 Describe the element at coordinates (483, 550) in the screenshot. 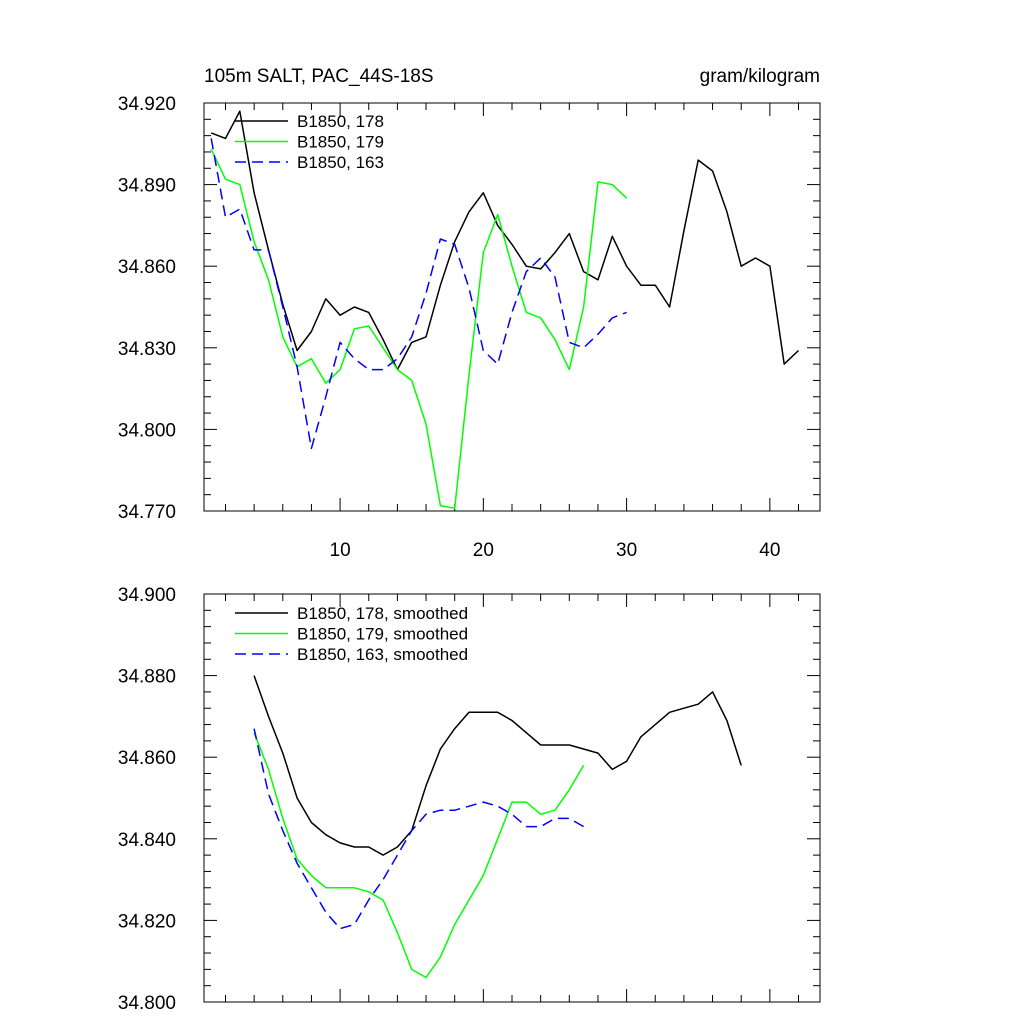

I see `top-x-tick-label: 20` at that location.